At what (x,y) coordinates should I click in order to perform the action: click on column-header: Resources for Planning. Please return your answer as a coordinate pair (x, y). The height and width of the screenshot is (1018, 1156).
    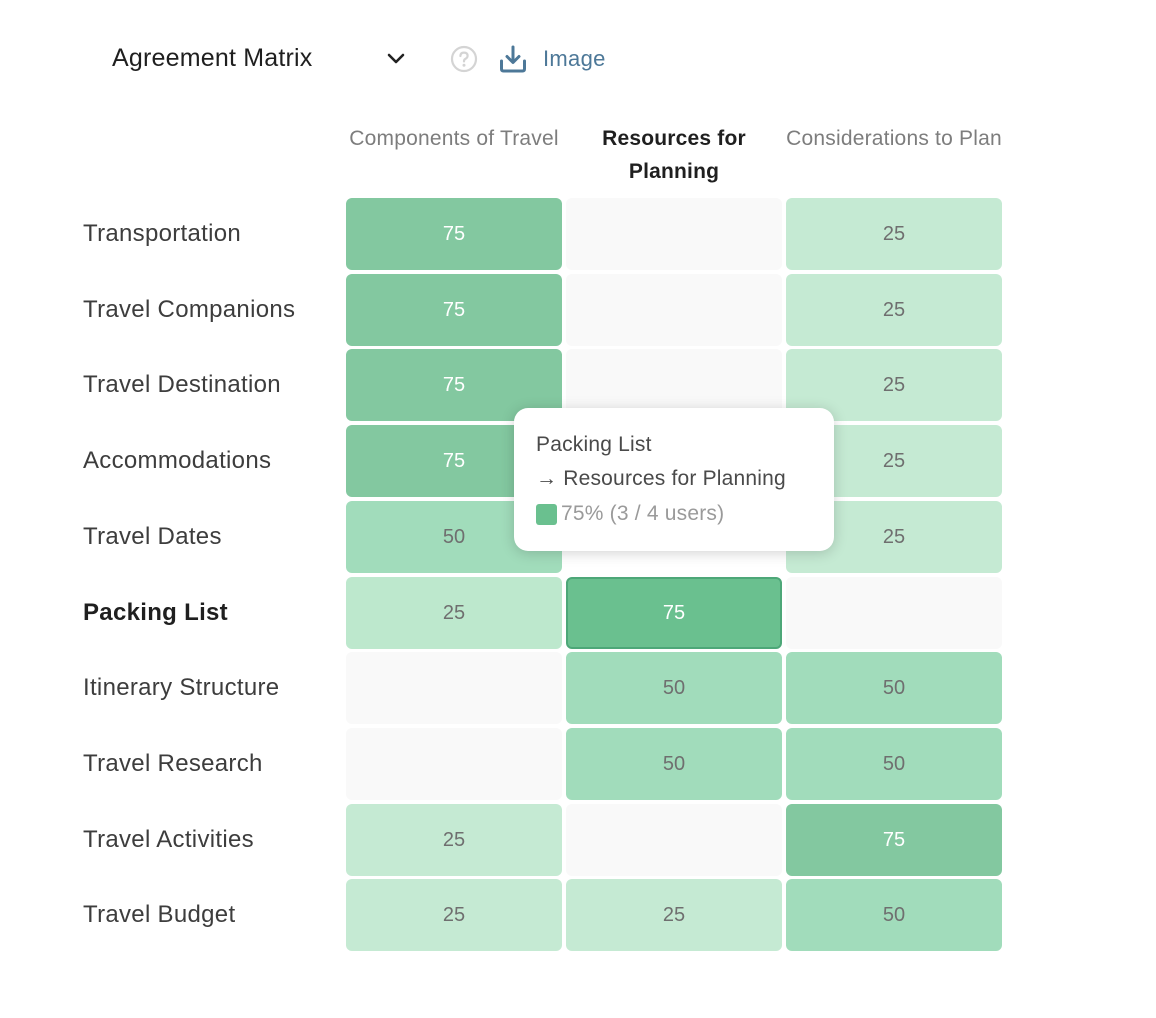
    Looking at the image, I should click on (674, 155).